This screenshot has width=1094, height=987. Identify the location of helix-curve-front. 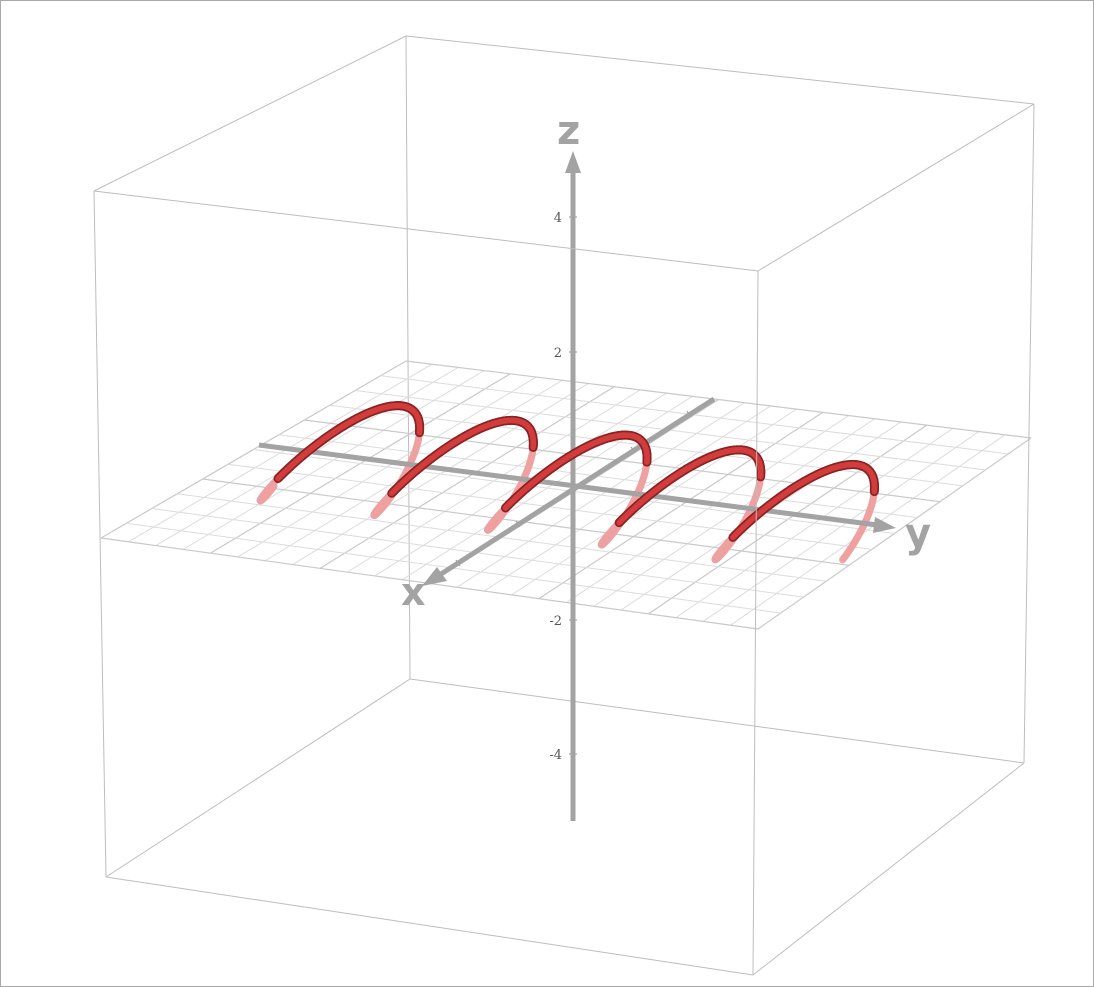
(576, 471).